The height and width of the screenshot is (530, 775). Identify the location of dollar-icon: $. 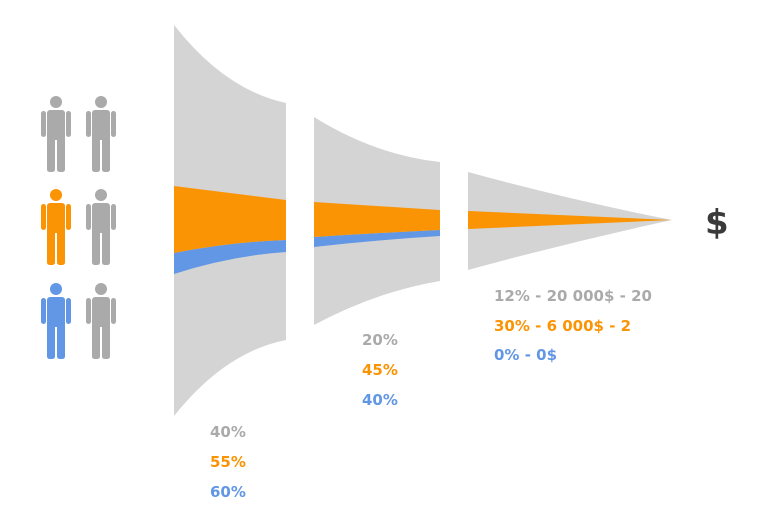
(717, 223).